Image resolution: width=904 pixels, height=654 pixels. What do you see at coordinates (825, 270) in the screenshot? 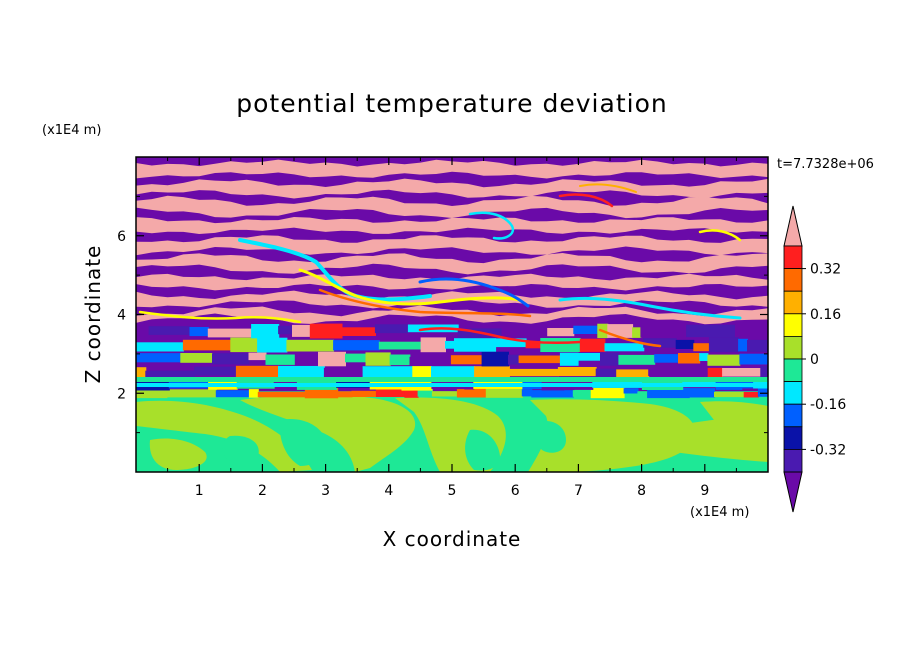
I see `colorbar-label: 0.32` at bounding box center [825, 270].